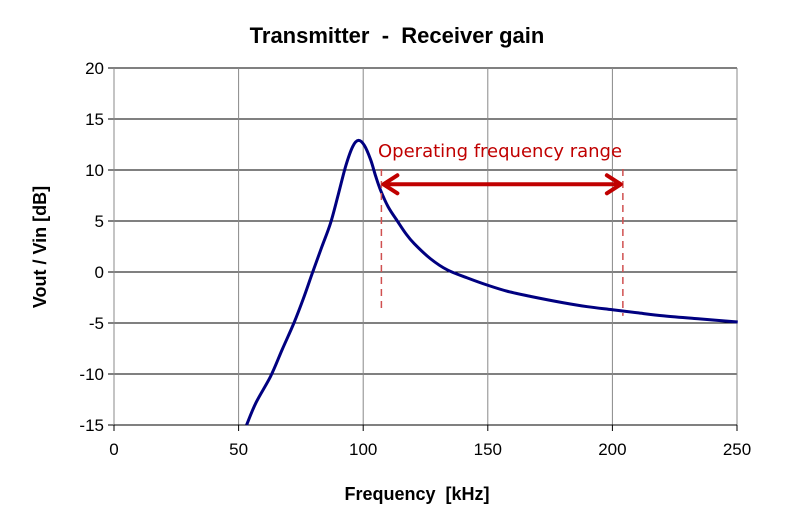  I want to click on x-tick-labels: 0 50 100 150 200 250, so click(430, 449).